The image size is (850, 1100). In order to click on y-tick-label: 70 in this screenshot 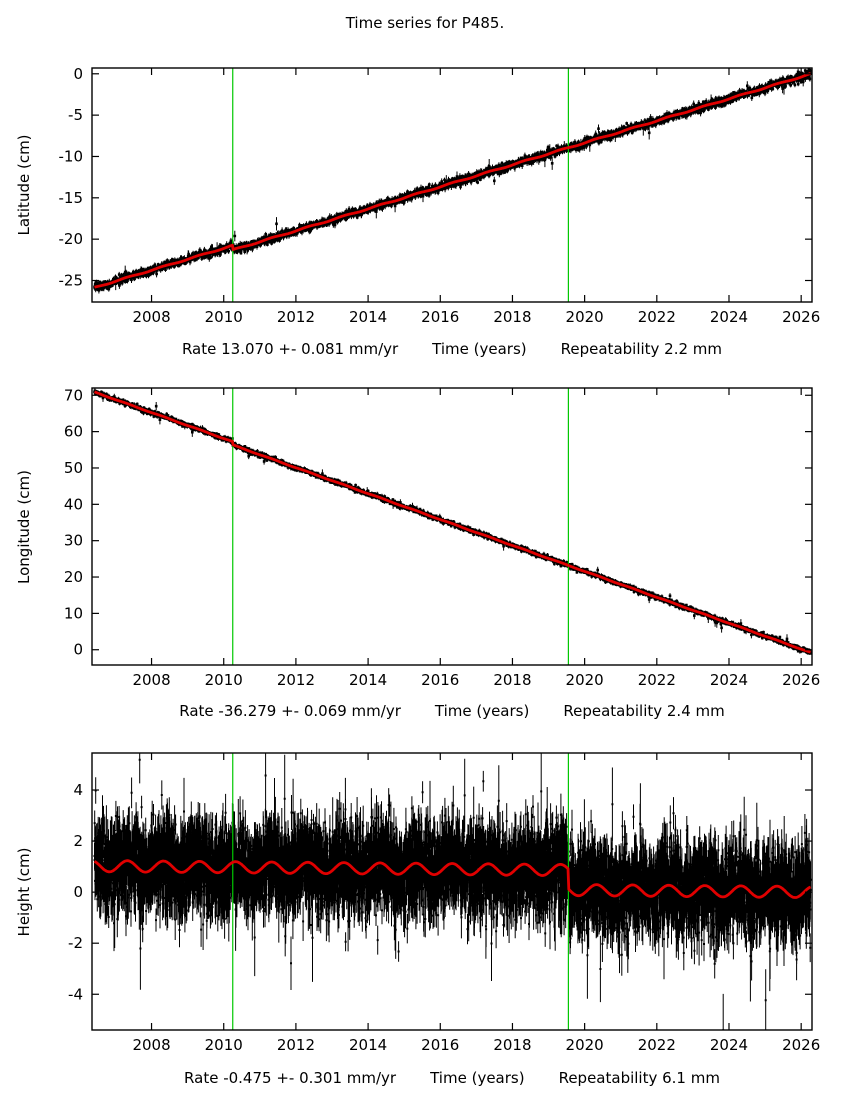, I will do `click(73, 395)`.